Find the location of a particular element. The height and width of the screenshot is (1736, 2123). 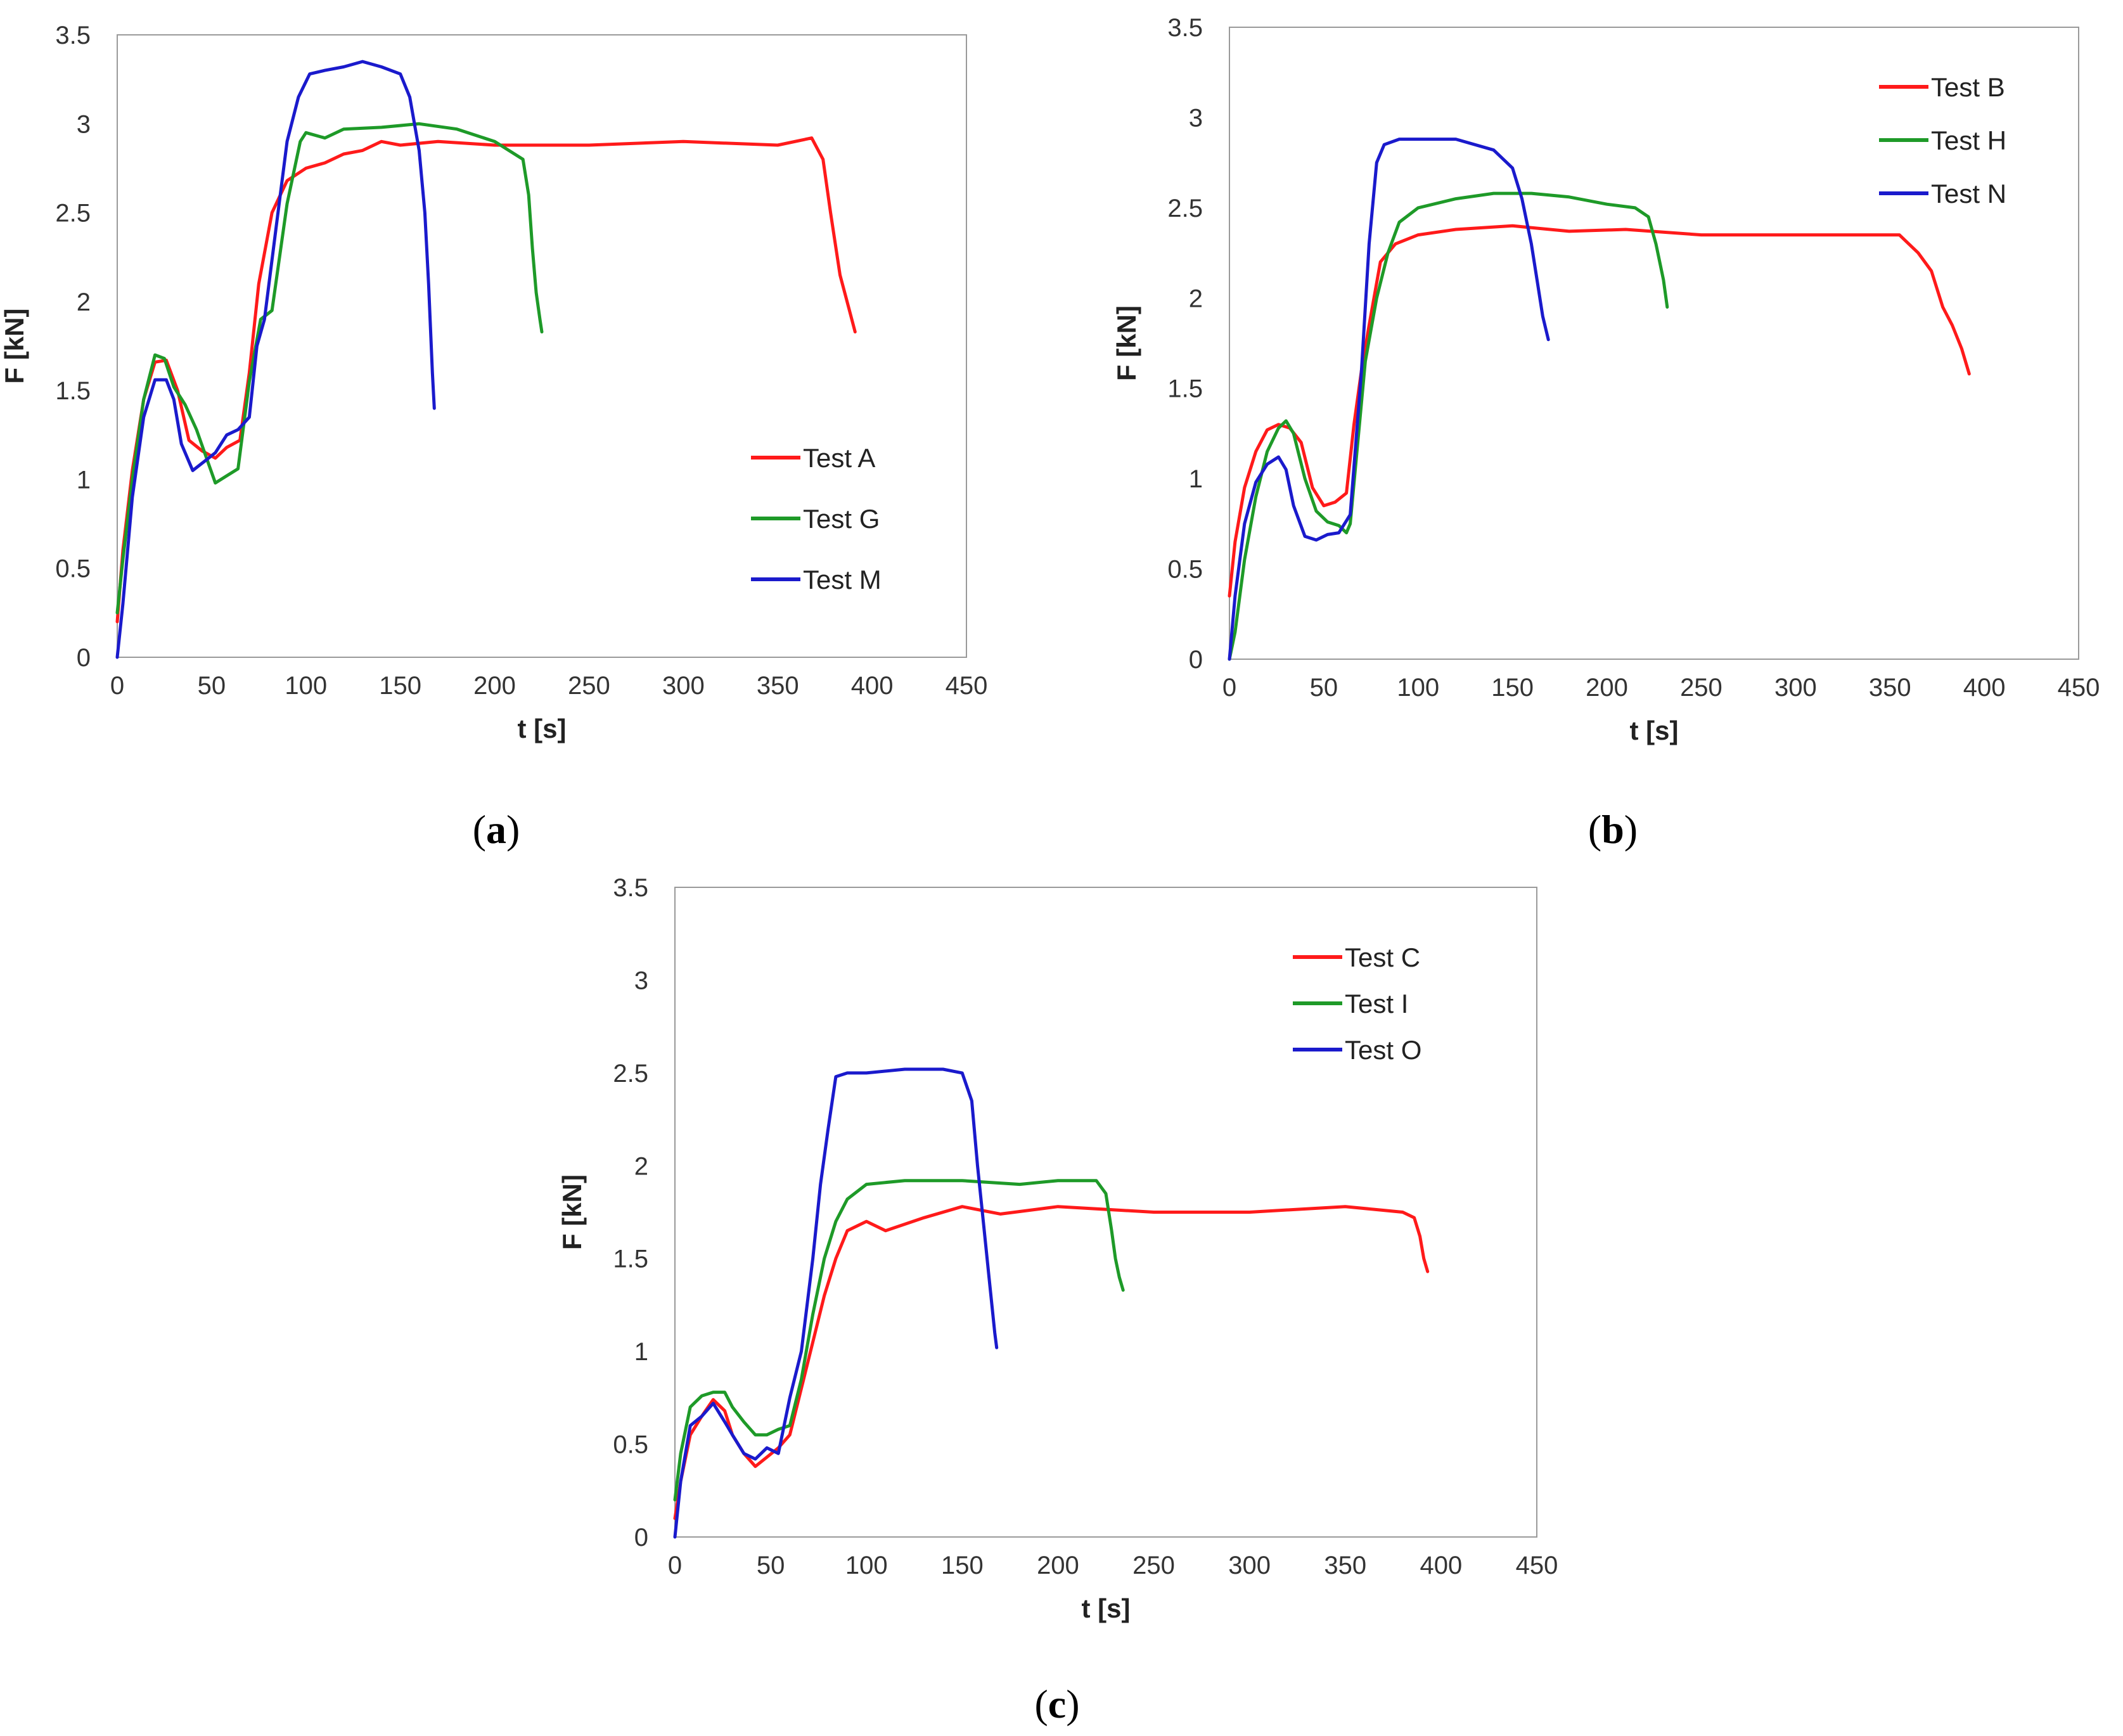

panel-c-legend-label: Test O is located at coordinates (1383, 1050).